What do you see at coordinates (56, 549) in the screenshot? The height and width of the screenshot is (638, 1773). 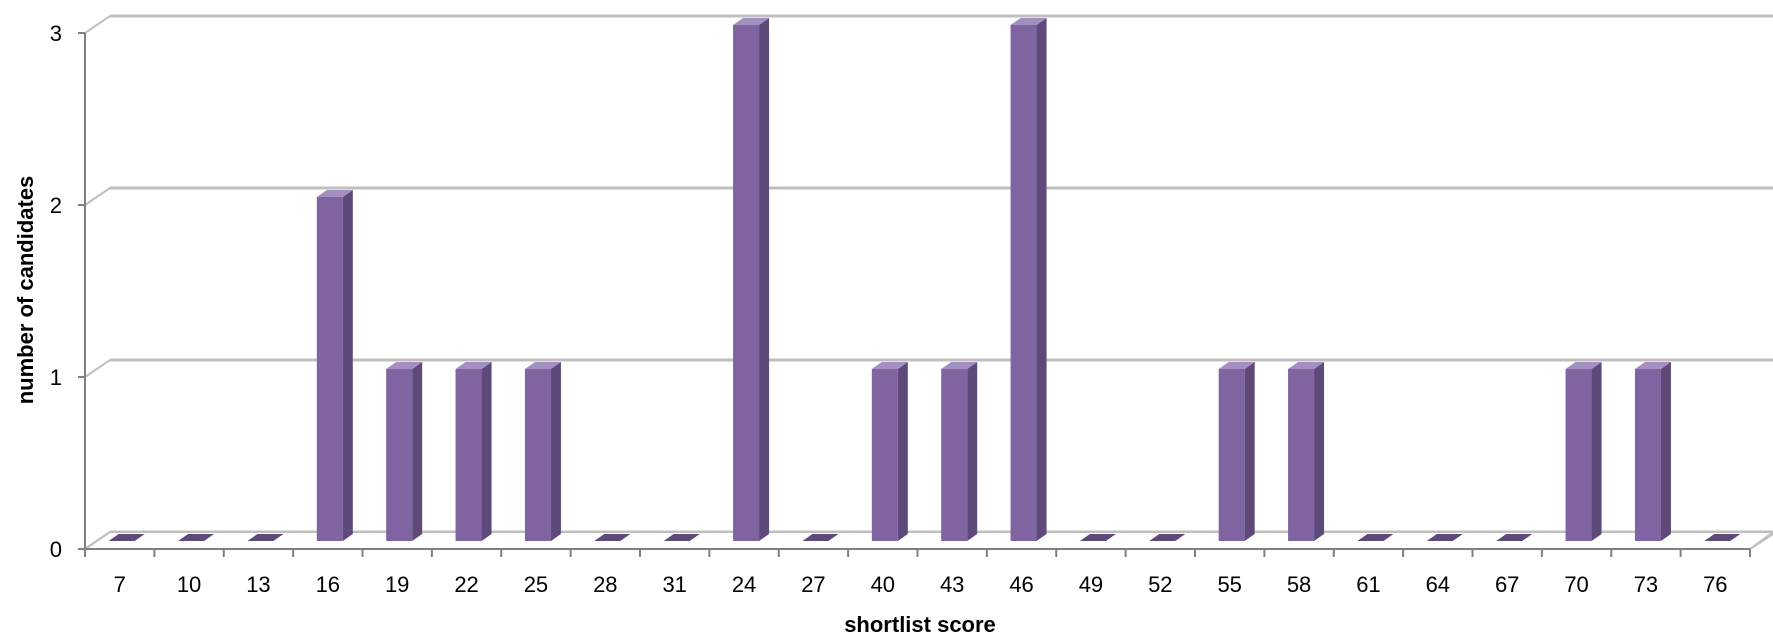 I see `y-tick-label: 0` at bounding box center [56, 549].